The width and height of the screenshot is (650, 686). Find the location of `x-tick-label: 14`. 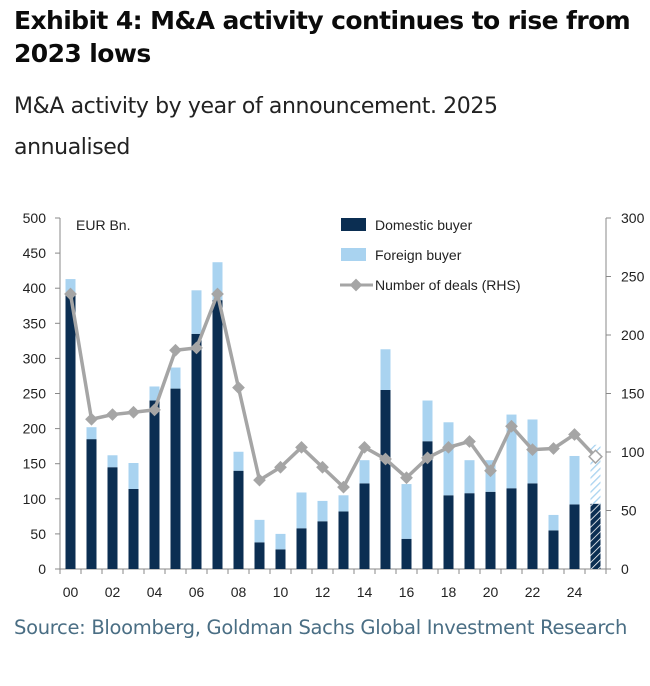

x-tick-label: 14 is located at coordinates (365, 592).